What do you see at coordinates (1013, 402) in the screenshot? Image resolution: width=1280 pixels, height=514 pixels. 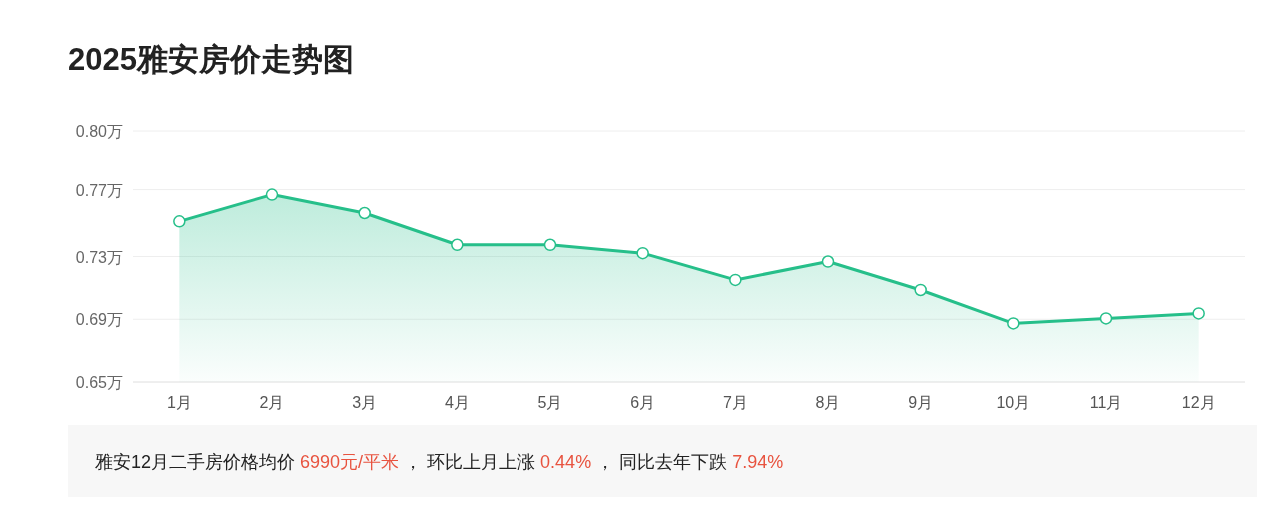 I see `x-tick-label: 10月` at bounding box center [1013, 402].